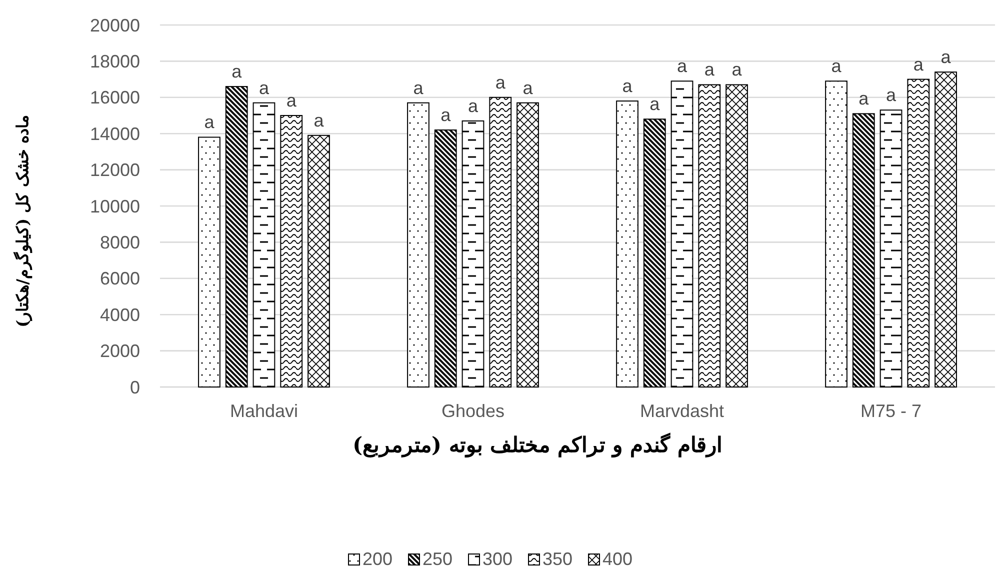 The width and height of the screenshot is (997, 581). I want to click on x-tick-label: Marvdasht, so click(682, 411).